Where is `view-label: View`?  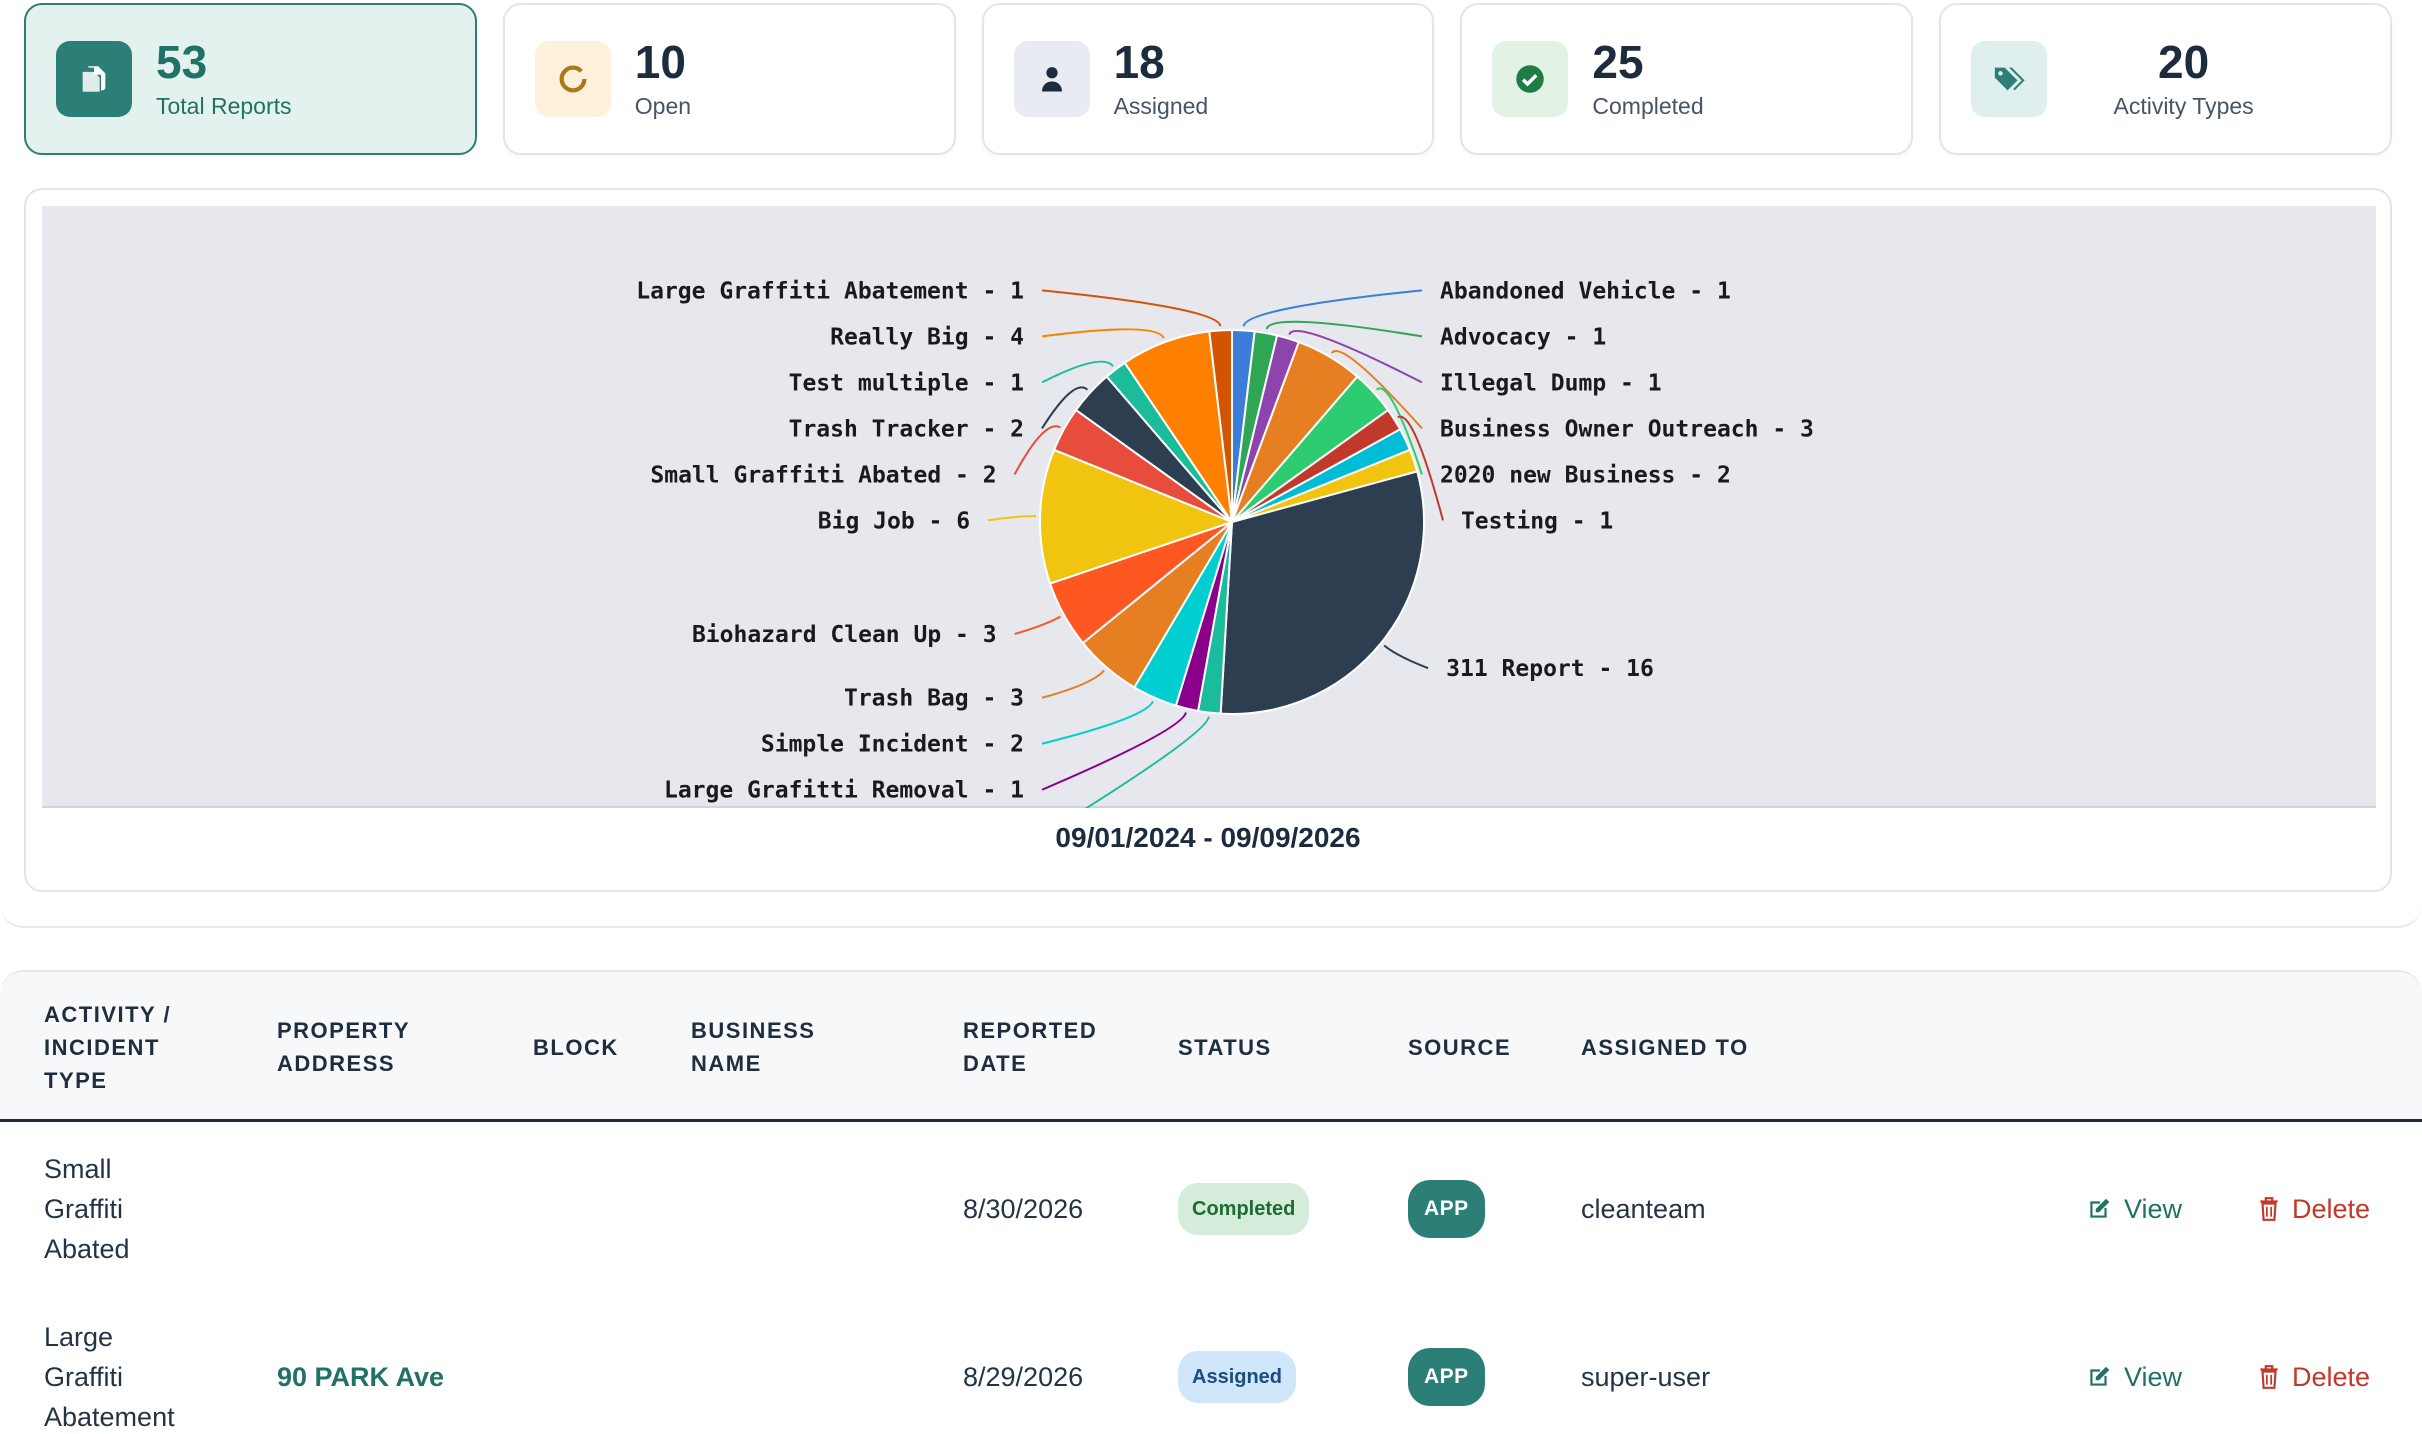
view-label: View is located at coordinates (2153, 1209).